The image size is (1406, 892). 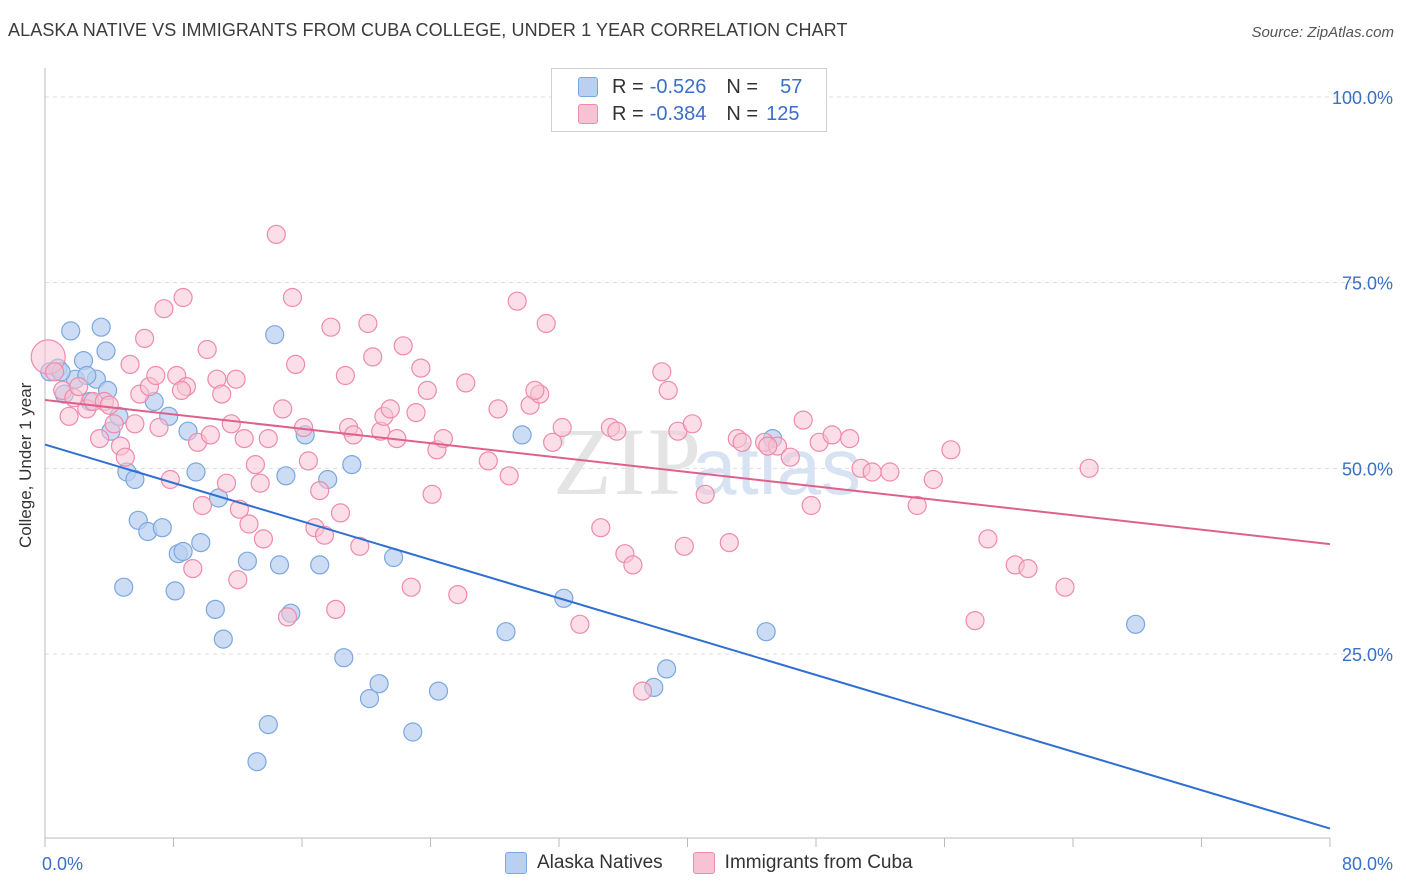 I want to click on legend-item-alaska: Alaska Natives, so click(x=584, y=863).